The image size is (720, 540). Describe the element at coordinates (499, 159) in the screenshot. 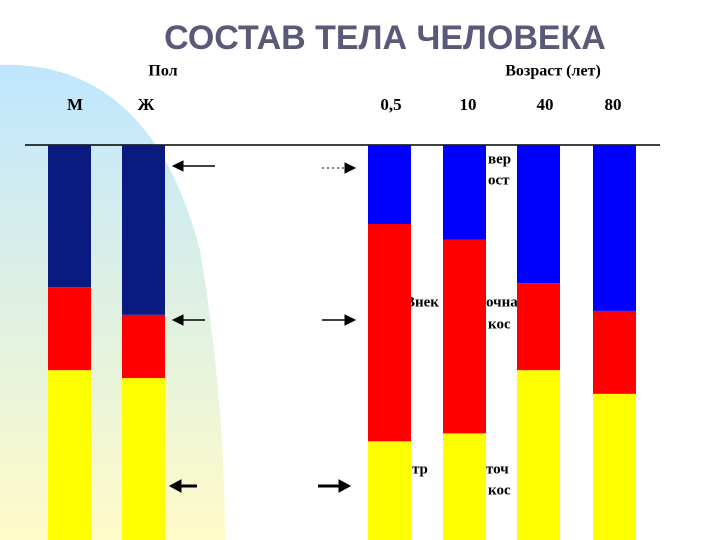

I see `annotation: вер` at that location.